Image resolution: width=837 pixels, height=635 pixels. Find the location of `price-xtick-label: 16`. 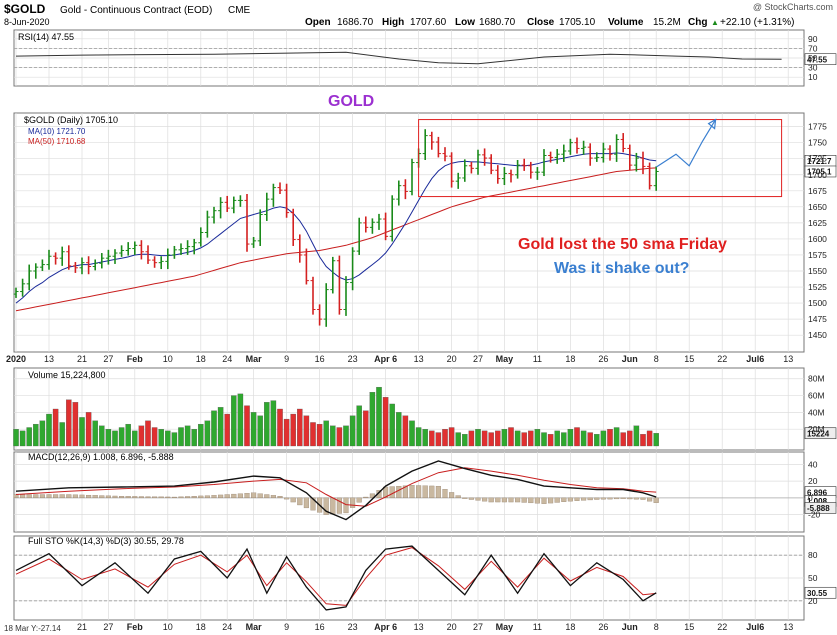

price-xtick-label: 16 is located at coordinates (320, 359).